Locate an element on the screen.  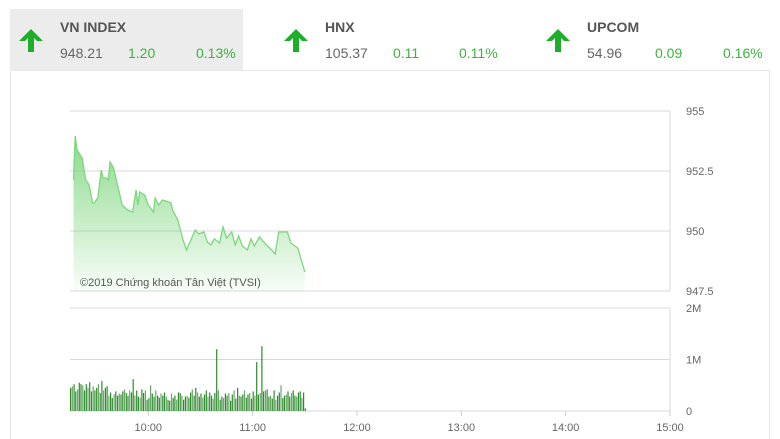
price-tick-label: 955 is located at coordinates (695, 112).